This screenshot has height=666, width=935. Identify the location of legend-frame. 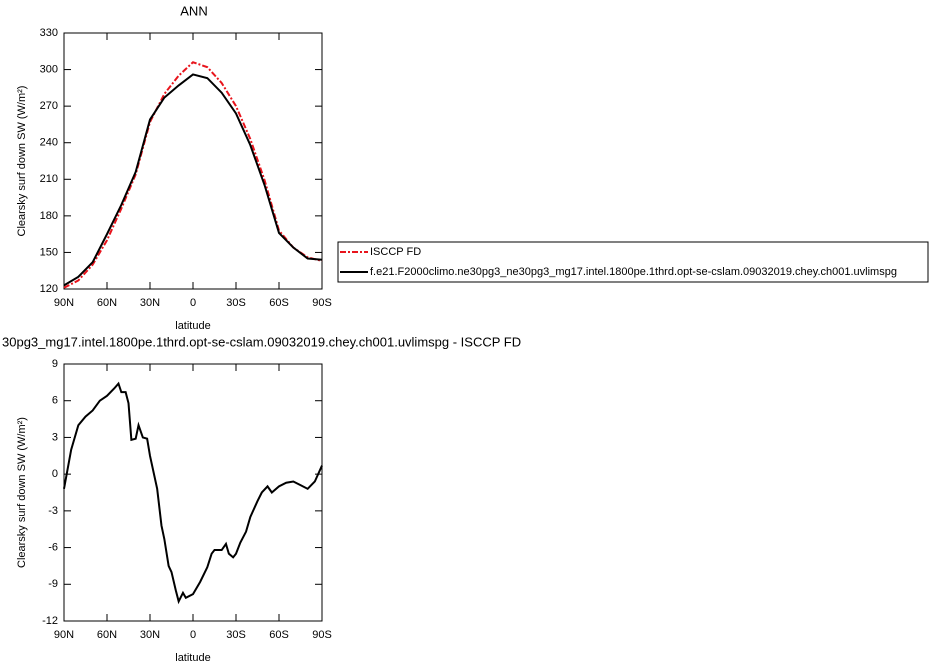
(633, 262).